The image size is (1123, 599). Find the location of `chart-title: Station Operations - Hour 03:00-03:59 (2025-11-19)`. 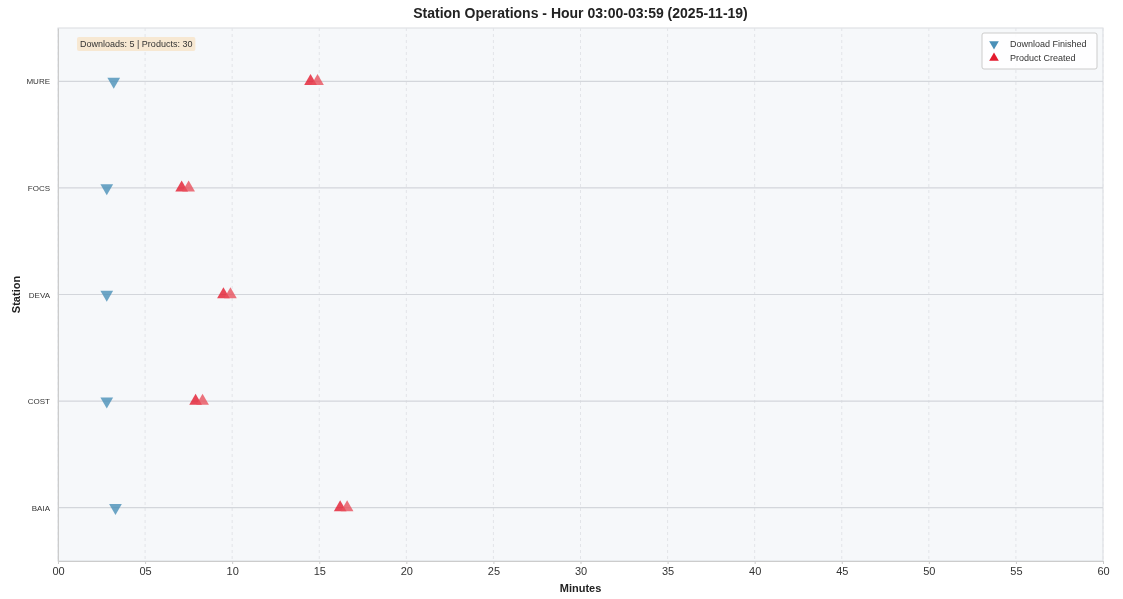

chart-title: Station Operations - Hour 03:00-03:59 (2025-11-19) is located at coordinates (580, 13).